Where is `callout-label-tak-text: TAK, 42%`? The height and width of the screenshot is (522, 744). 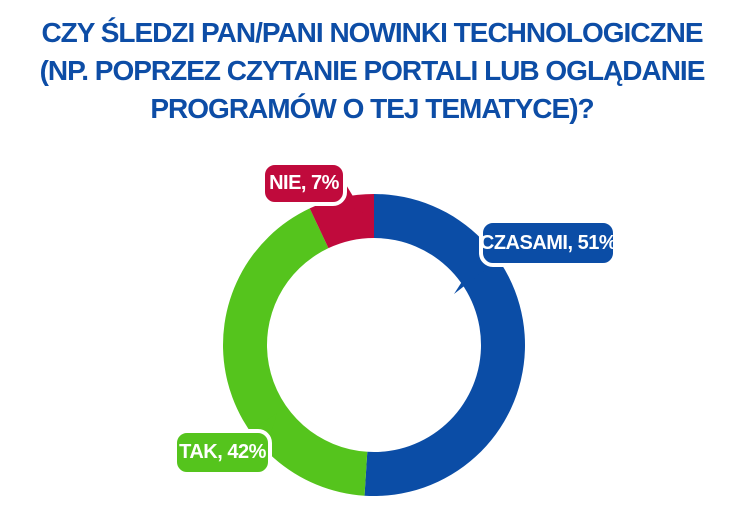 callout-label-tak-text: TAK, 42% is located at coordinates (222, 452).